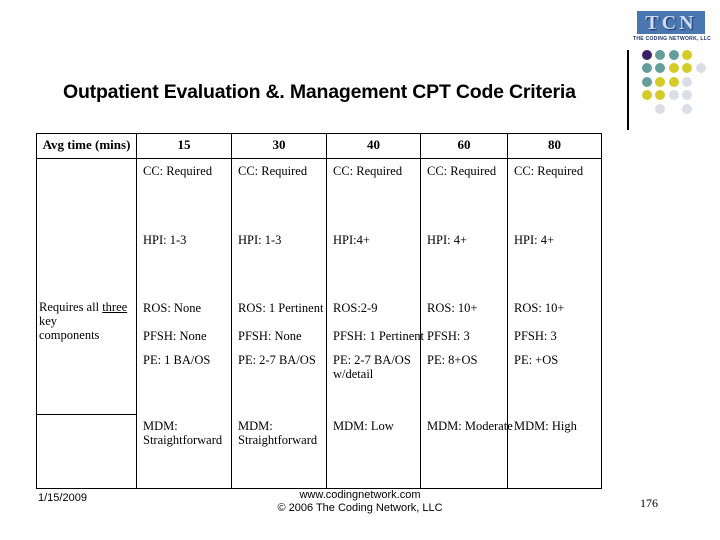 The height and width of the screenshot is (540, 720). I want to click on mdm-cell: MDM: Moderate, so click(467, 451).